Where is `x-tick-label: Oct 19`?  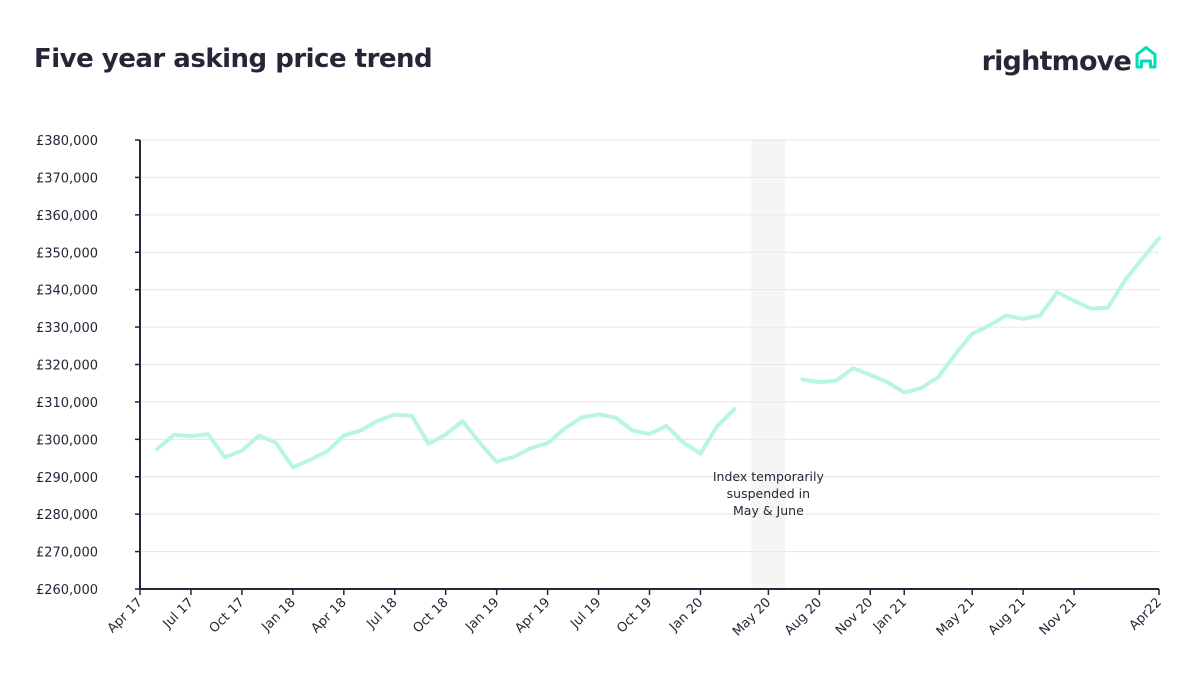 x-tick-label: Oct 19 is located at coordinates (634, 615).